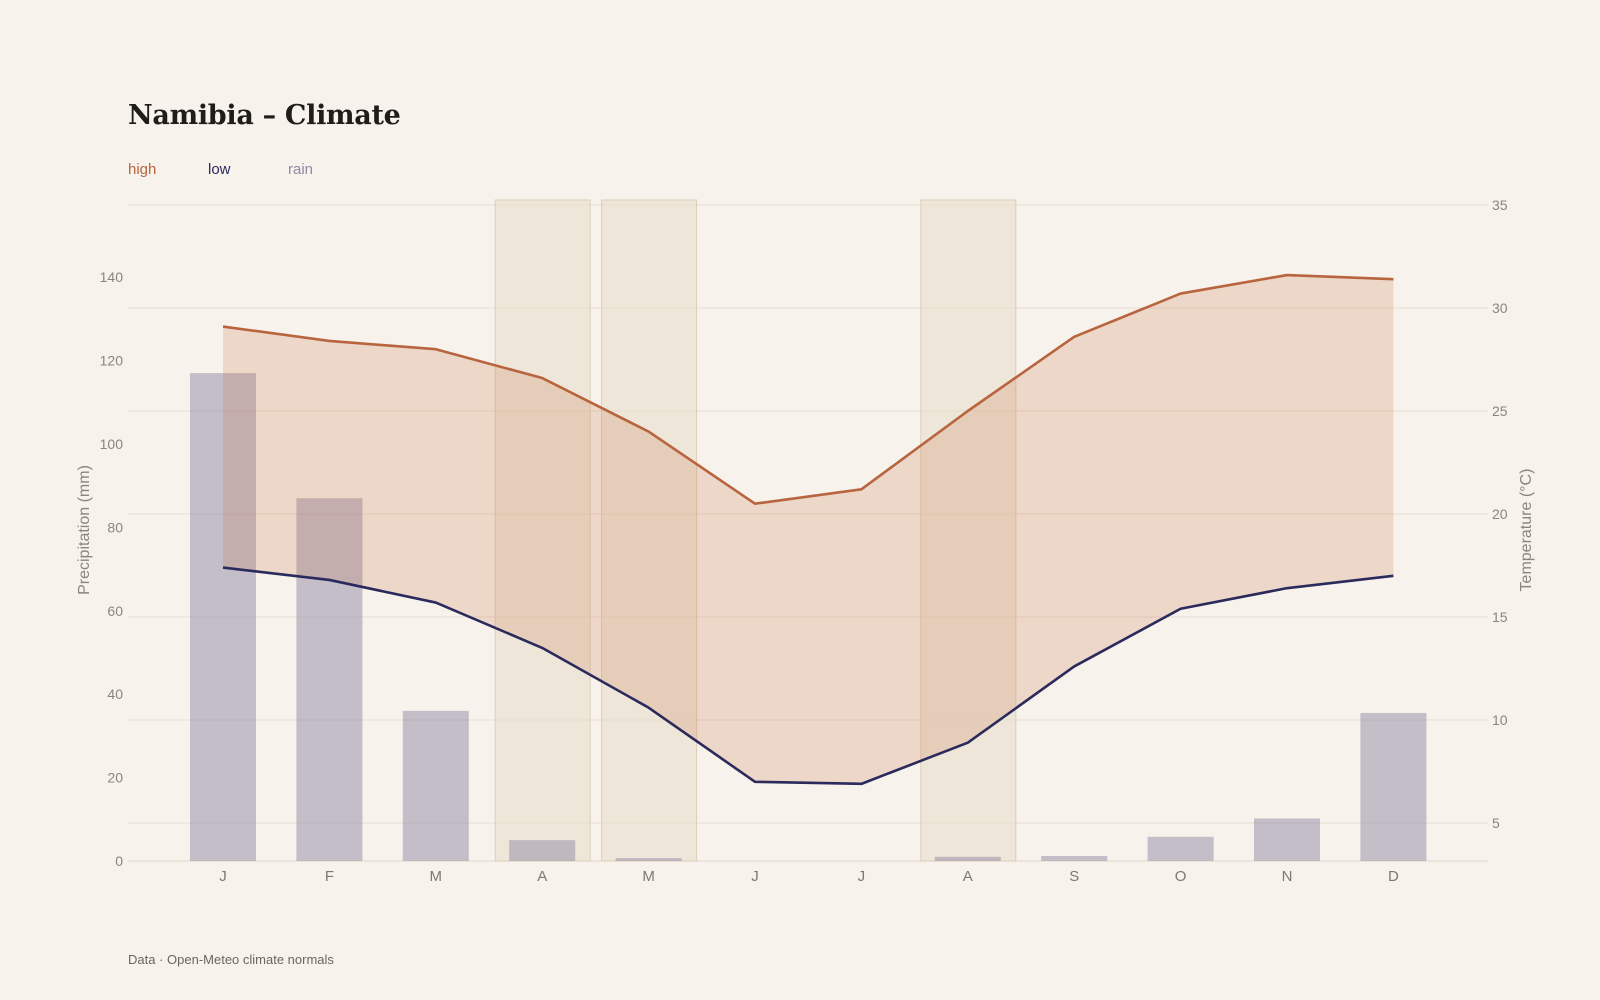 The width and height of the screenshot is (1600, 1000). What do you see at coordinates (1500, 514) in the screenshot?
I see `right-axis-tick: 20` at bounding box center [1500, 514].